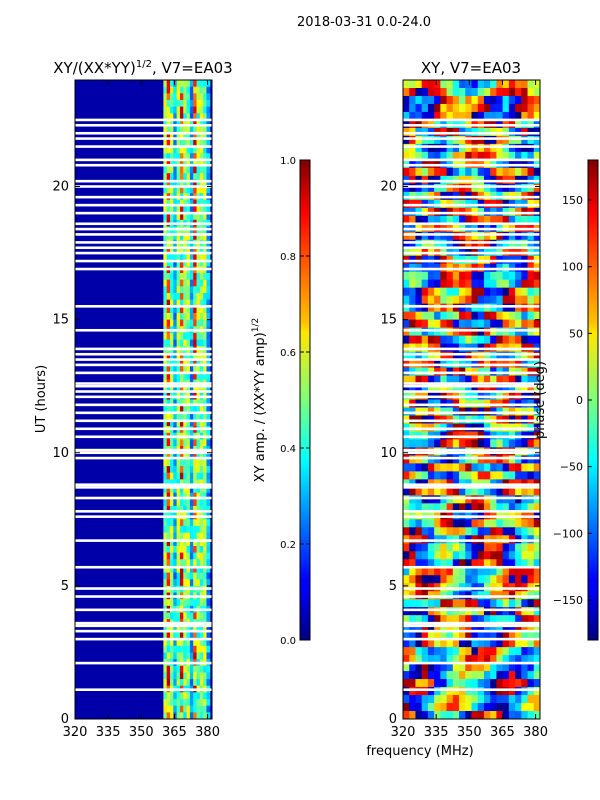  Describe the element at coordinates (393, 586) in the screenshot. I see `phase-y-tick-label: 5` at that location.